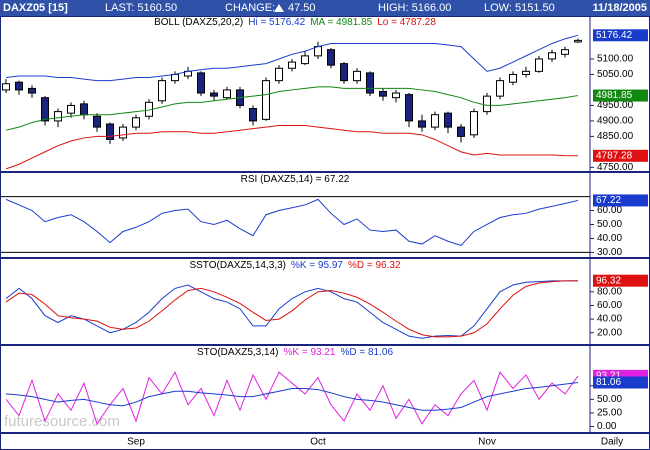 The height and width of the screenshot is (450, 650). What do you see at coordinates (35, 8) in the screenshot?
I see `symbol: DAXZ05 [15]` at bounding box center [35, 8].